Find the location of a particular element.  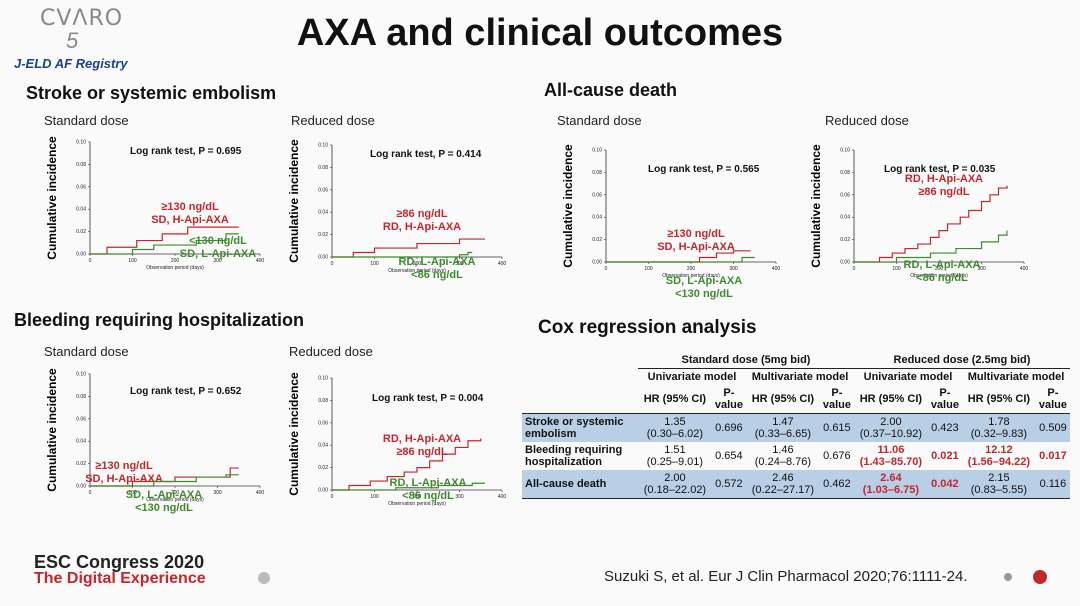

cox-cell-hr: 11.06 (1.43–85.70) is located at coordinates (890, 456).